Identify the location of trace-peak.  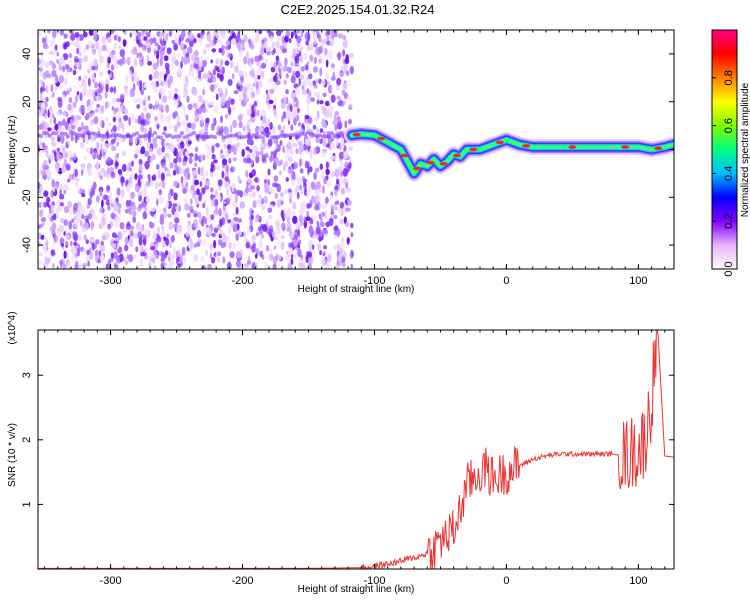
(658, 148).